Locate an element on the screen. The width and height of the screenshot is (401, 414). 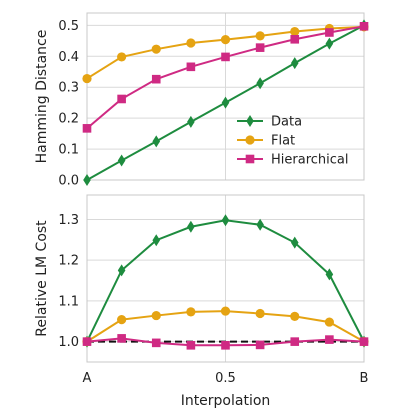
y-tick-label: 0.3 is located at coordinates (68, 88).